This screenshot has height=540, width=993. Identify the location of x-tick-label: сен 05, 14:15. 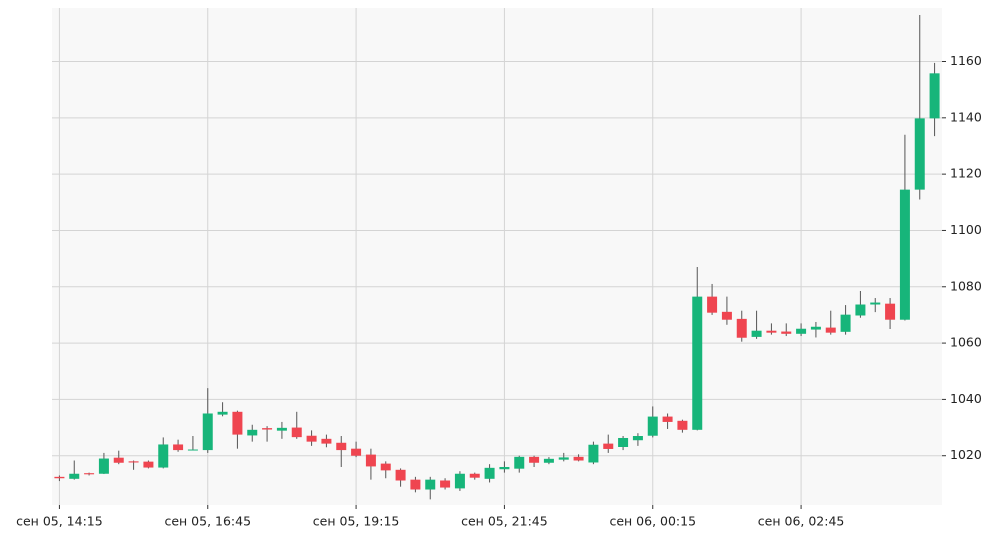
(59, 521).